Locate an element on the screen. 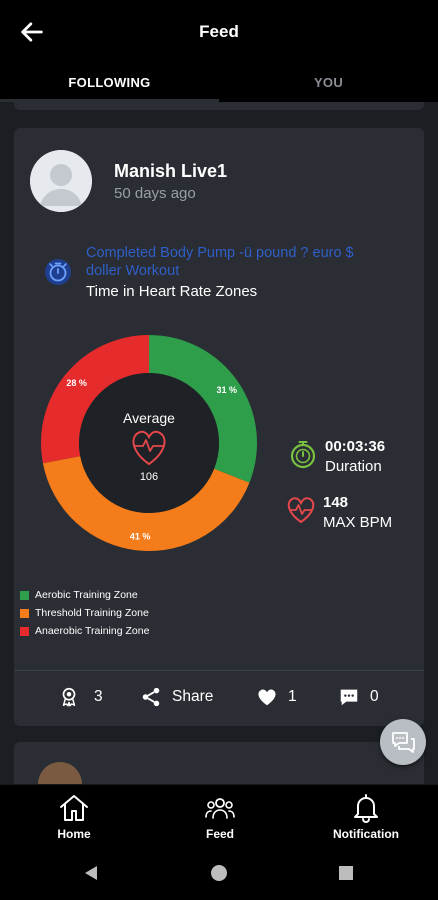 The width and height of the screenshot is (438, 900). comments-count: 0 is located at coordinates (374, 696).